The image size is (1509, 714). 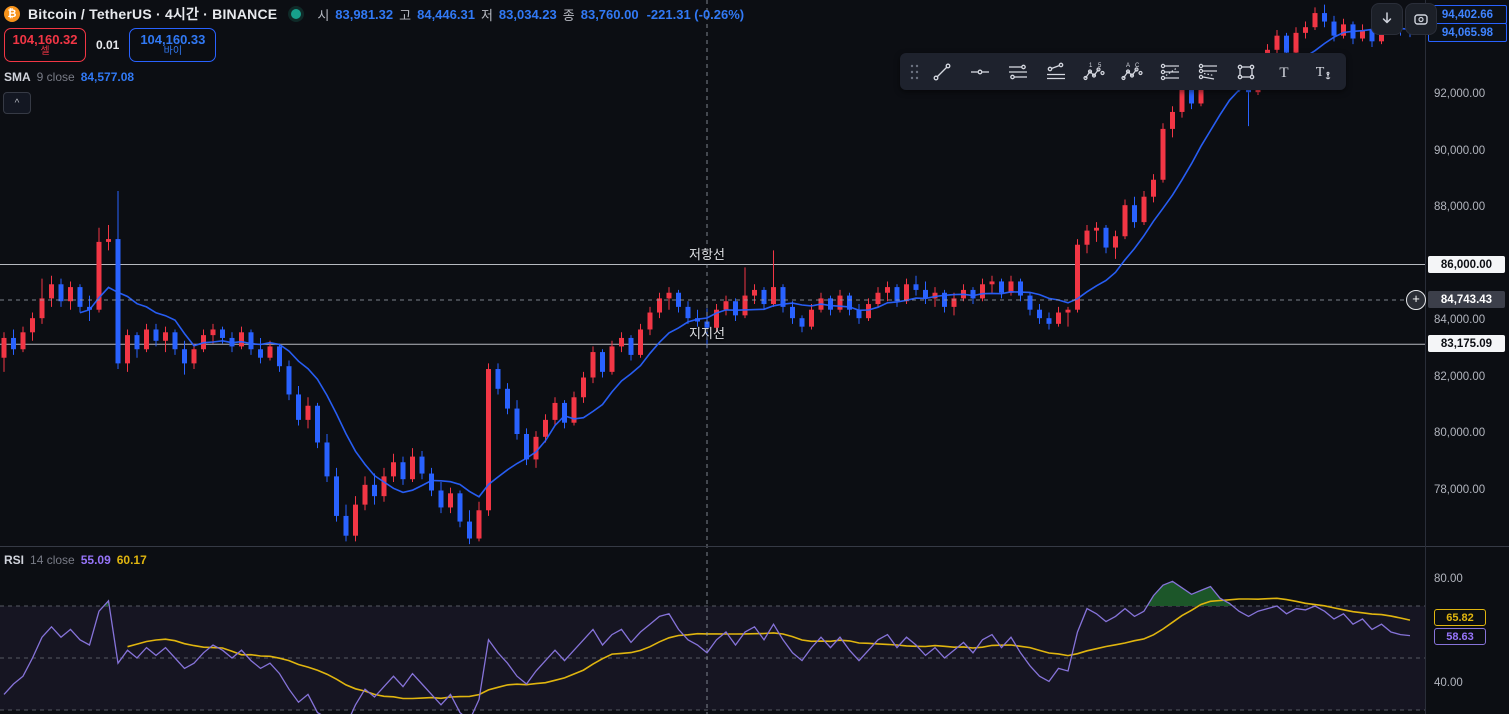 What do you see at coordinates (1466, 343) in the screenshot?
I see `support-price-label: 83,175.09` at bounding box center [1466, 343].